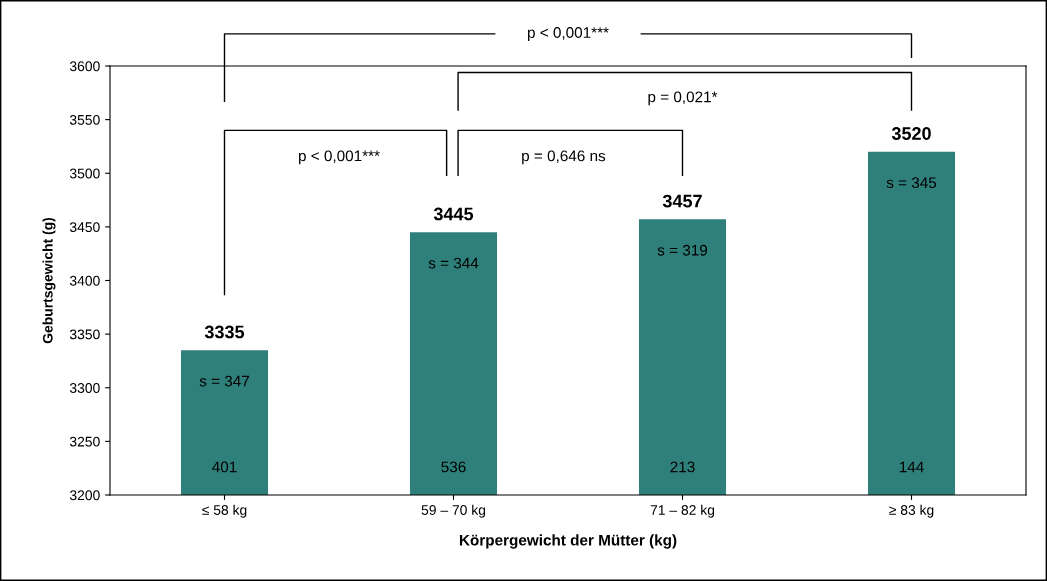 The image size is (1047, 581). Describe the element at coordinates (84, 173) in the screenshot. I see `y-tick-label: 3500` at that location.